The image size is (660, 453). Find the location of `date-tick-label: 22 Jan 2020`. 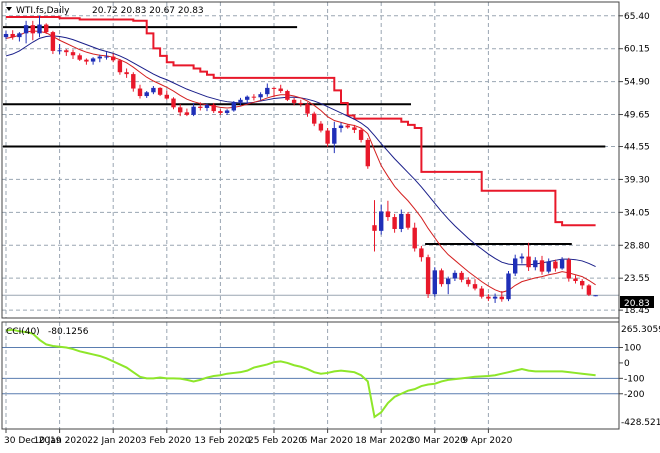

date-tick-label: 22 Jan 2020 is located at coordinates (114, 441).